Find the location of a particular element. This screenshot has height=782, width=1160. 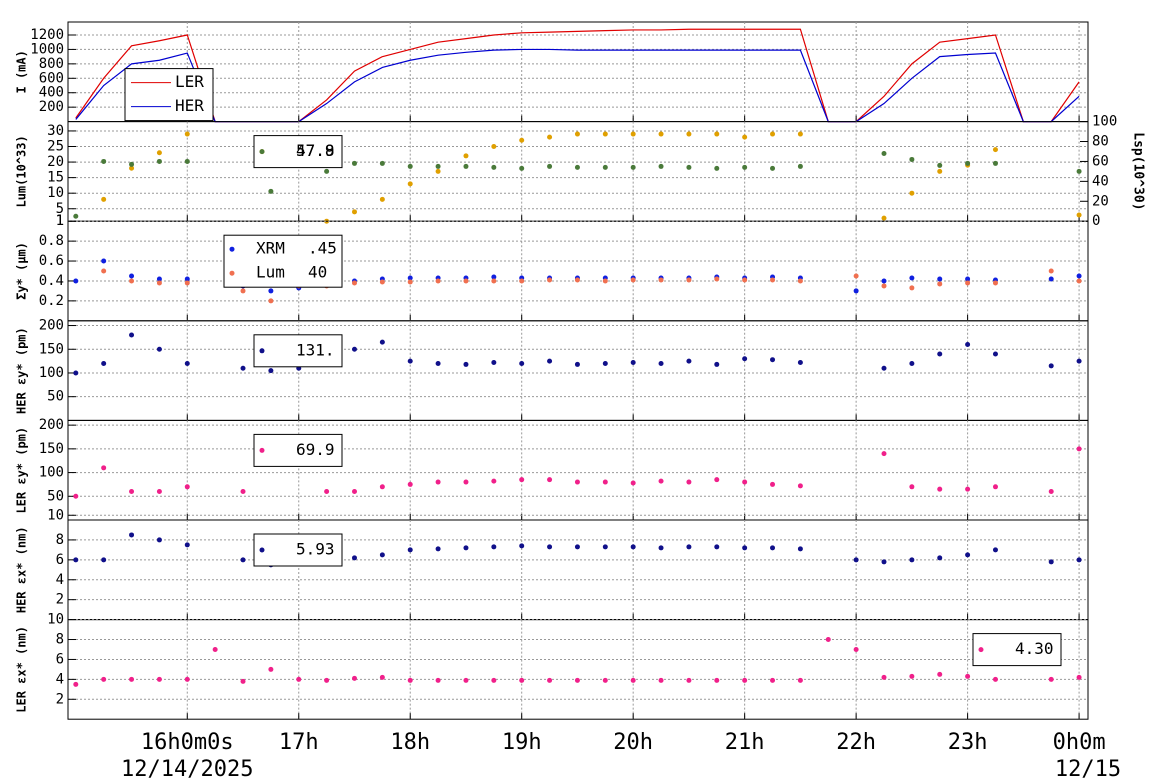

y2-tick-label: 40 is located at coordinates (1100, 181).